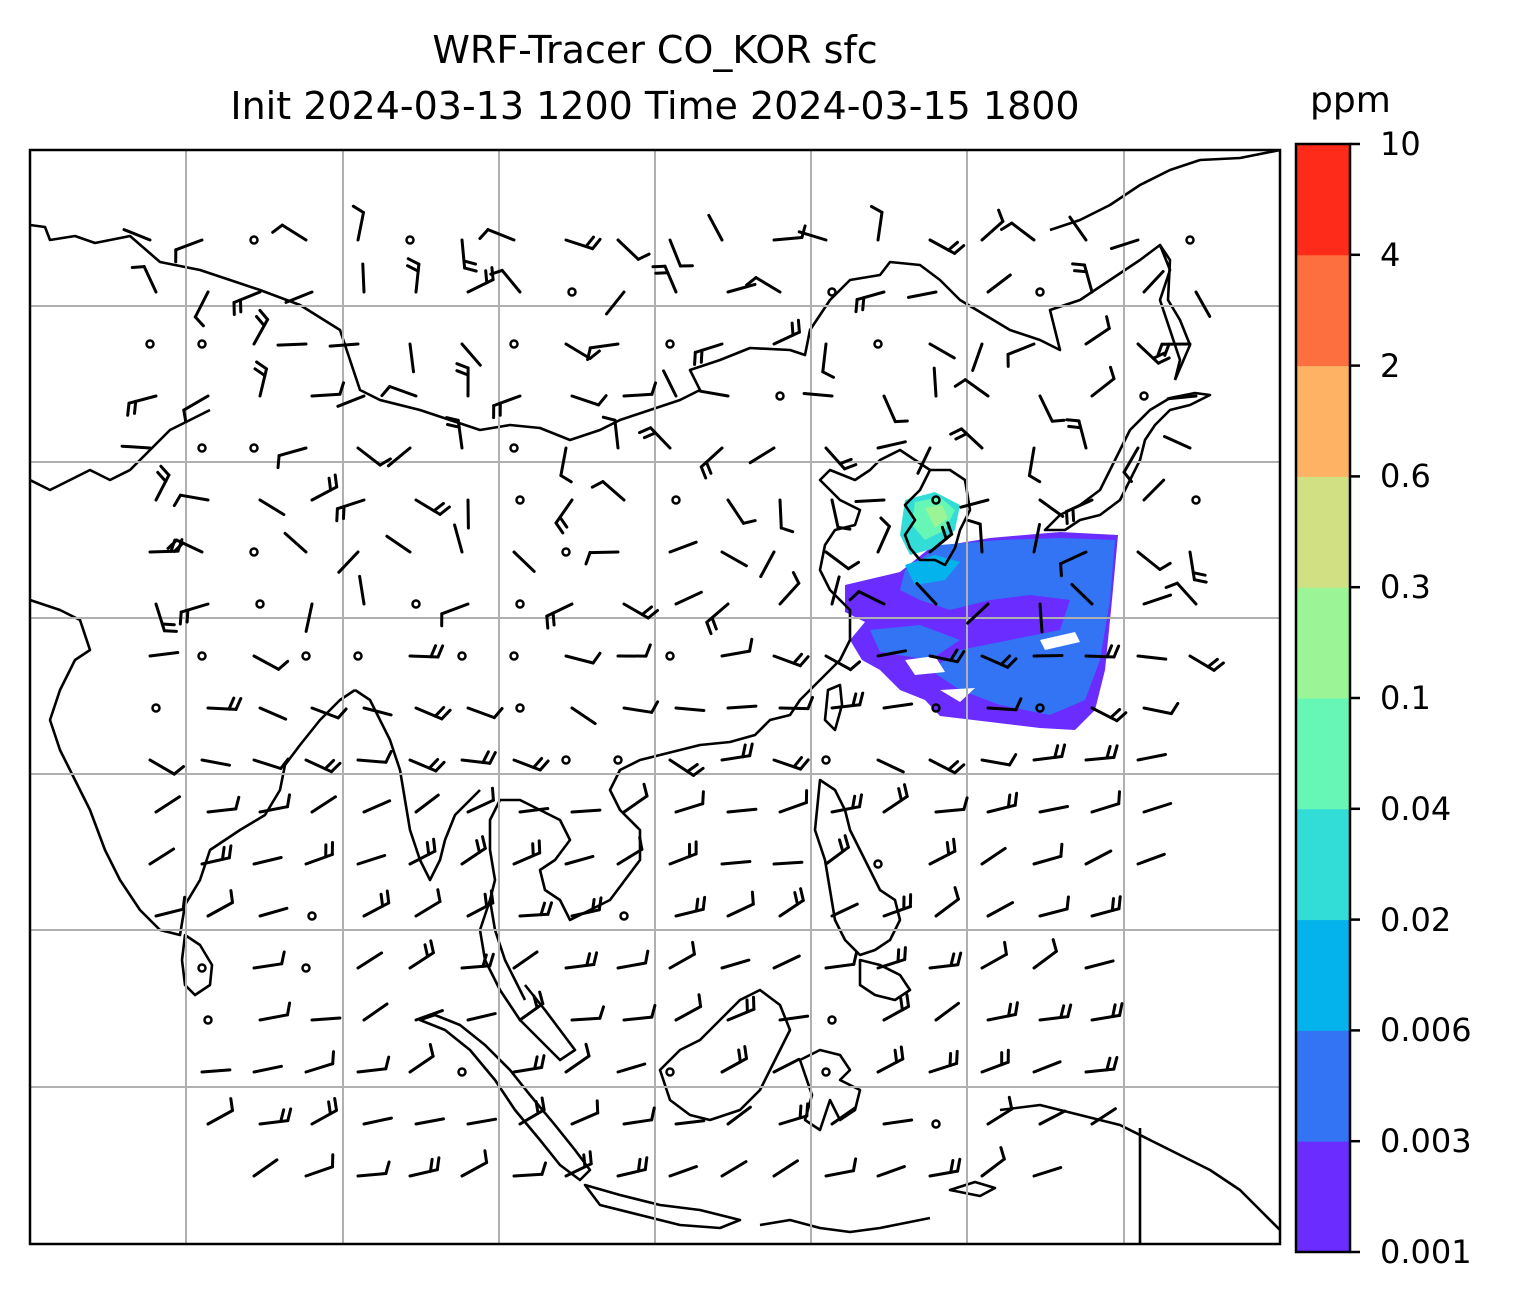  Describe the element at coordinates (1416, 919) in the screenshot. I see `colorbar-tick-label: 0.02` at that location.